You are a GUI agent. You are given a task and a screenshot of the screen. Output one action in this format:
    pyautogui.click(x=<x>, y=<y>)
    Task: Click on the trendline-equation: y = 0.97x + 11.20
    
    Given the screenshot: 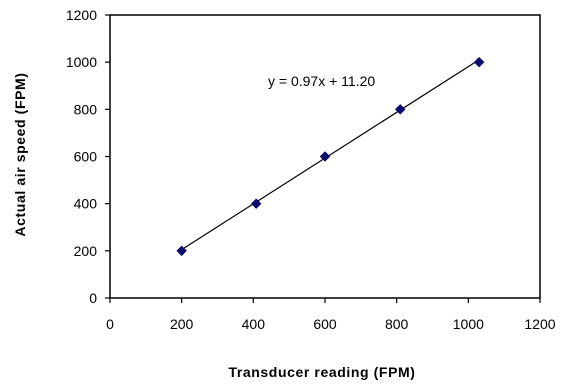 What is the action you would take?
    pyautogui.click(x=321, y=81)
    